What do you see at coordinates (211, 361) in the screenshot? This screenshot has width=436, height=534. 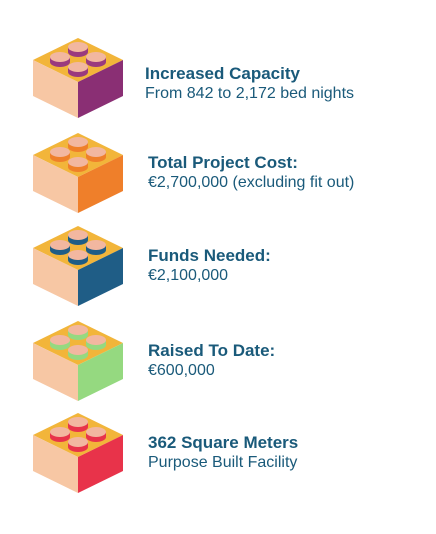 I see `info-text: Raised To Date: €600,000` at bounding box center [211, 361].